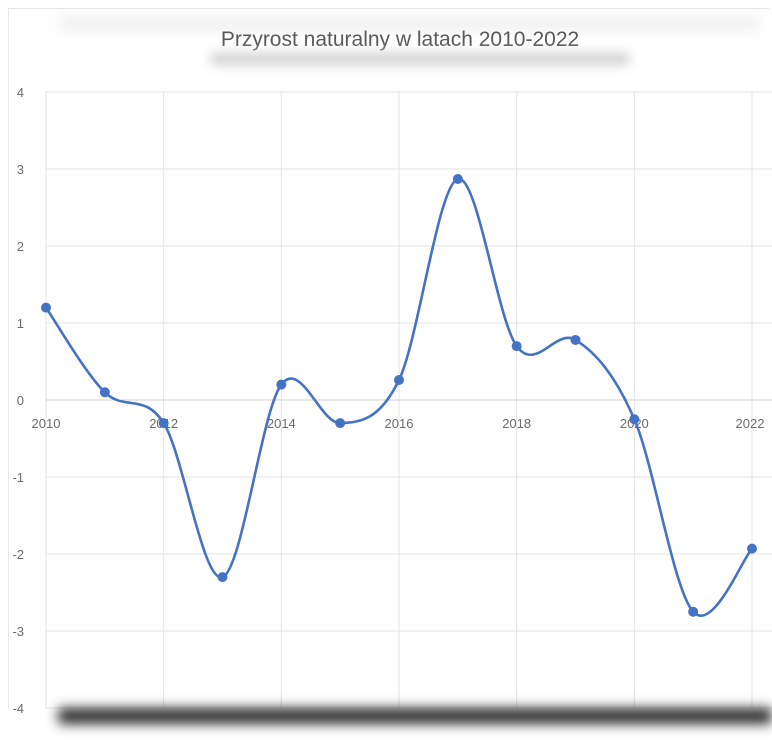 The image size is (772, 742). Describe the element at coordinates (18, 708) in the screenshot. I see `y-tick-label: -4` at that location.